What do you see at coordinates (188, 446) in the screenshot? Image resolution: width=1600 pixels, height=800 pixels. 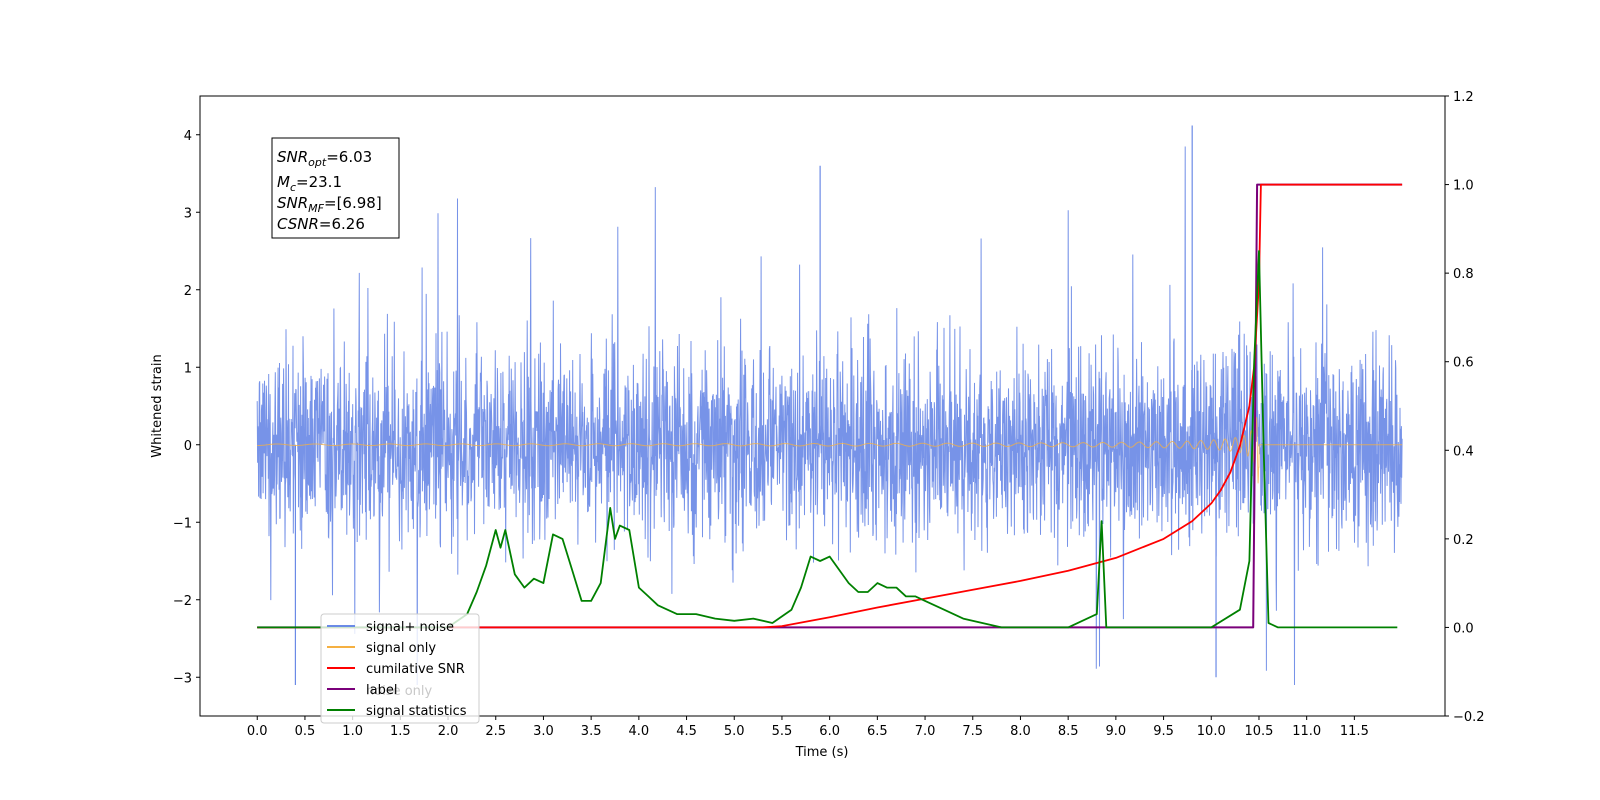 I see `y-tick-label: 0` at bounding box center [188, 446].